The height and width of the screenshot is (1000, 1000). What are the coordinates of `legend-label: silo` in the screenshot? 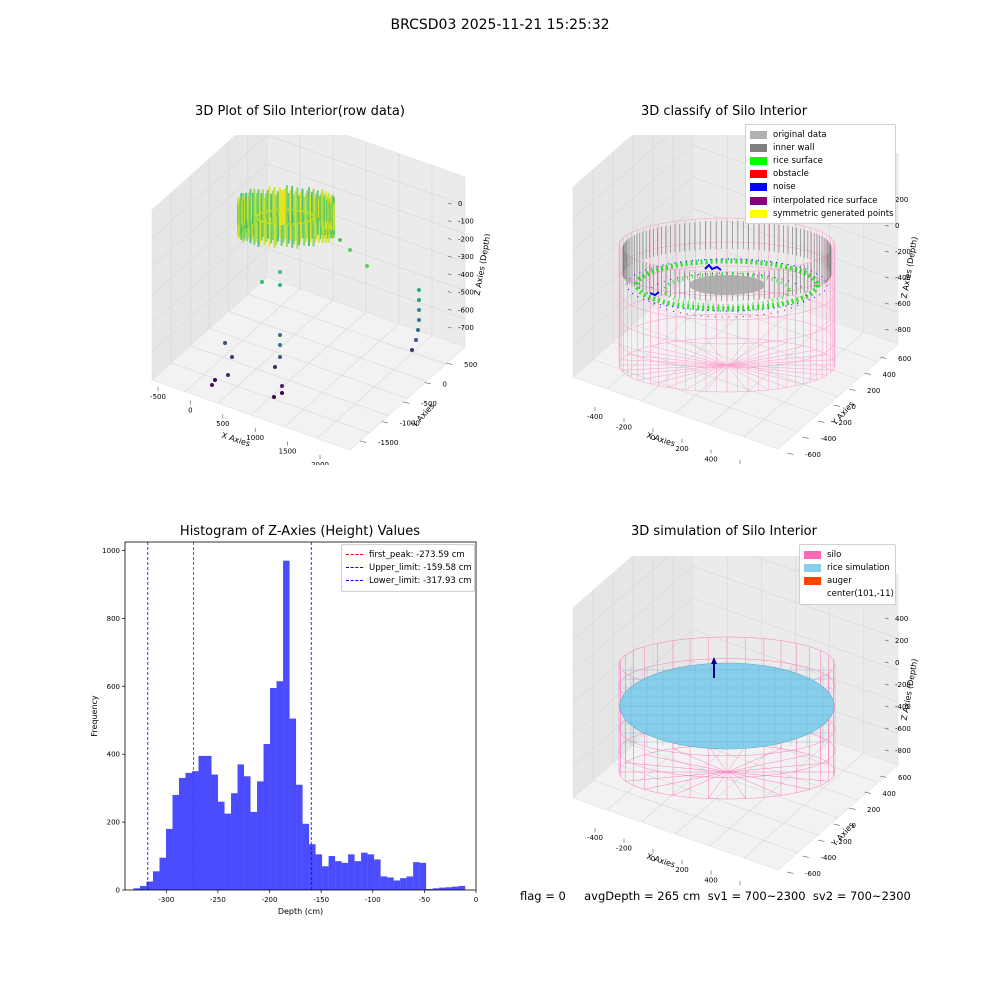 It's located at (834, 554).